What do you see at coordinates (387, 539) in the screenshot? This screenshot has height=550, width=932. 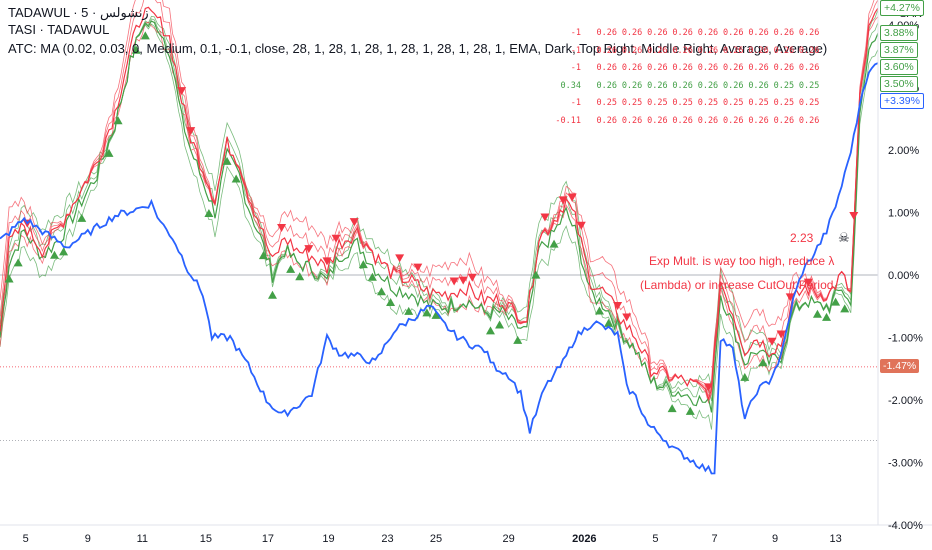 I see `x-tick-label: 23` at bounding box center [387, 539].